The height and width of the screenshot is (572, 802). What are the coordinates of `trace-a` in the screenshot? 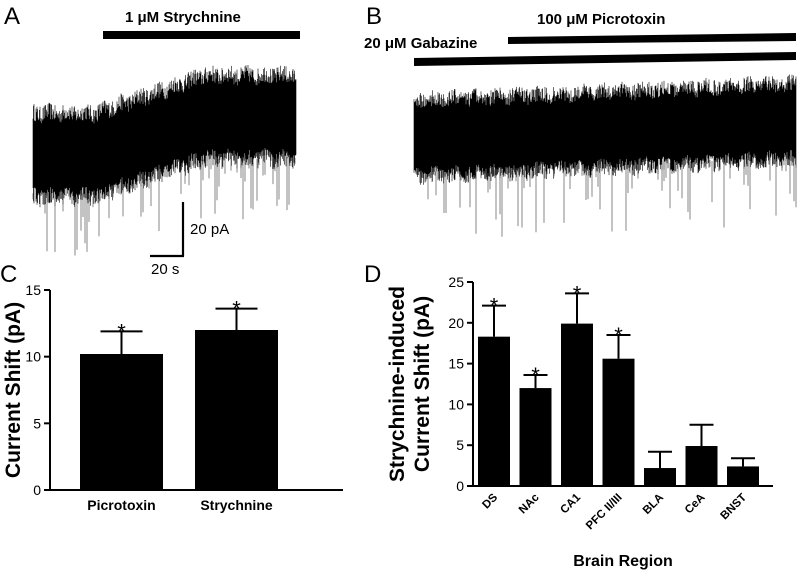 It's located at (164, 160).